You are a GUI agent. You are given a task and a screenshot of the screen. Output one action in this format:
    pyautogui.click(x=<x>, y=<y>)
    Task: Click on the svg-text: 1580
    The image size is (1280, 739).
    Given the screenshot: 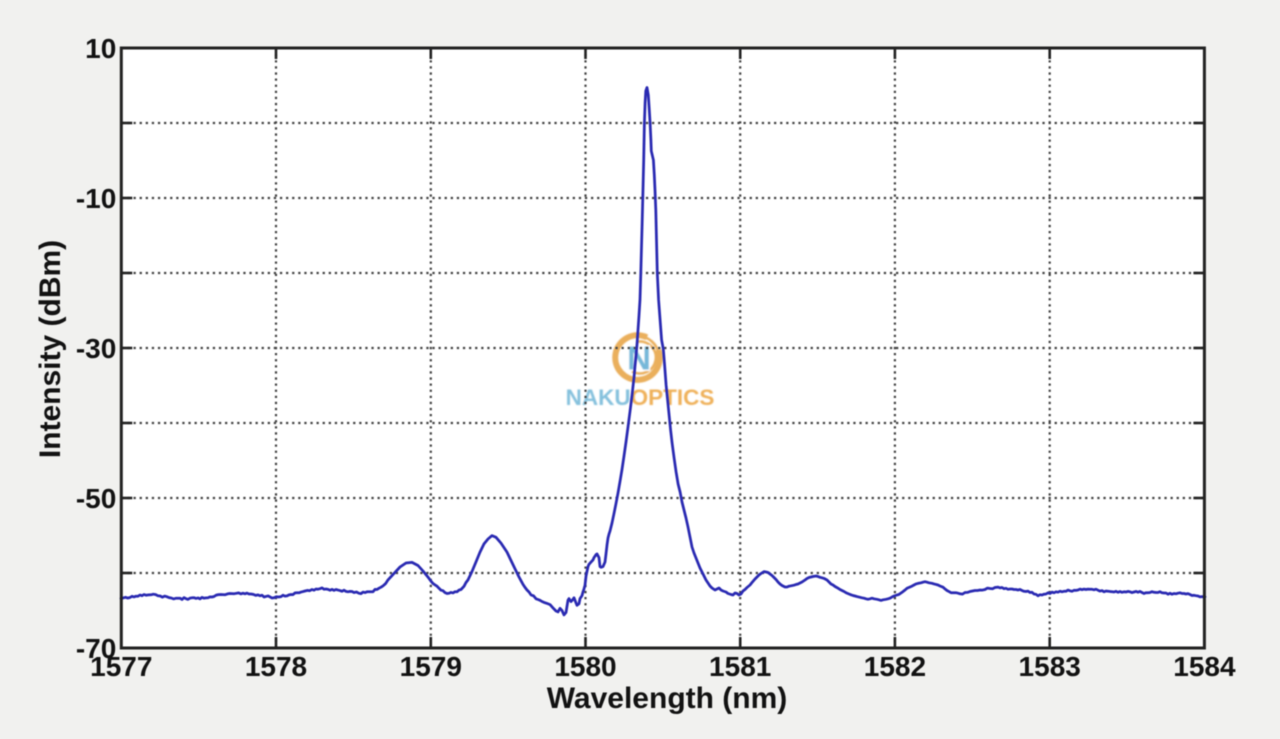 What is the action you would take?
    pyautogui.click(x=585, y=666)
    